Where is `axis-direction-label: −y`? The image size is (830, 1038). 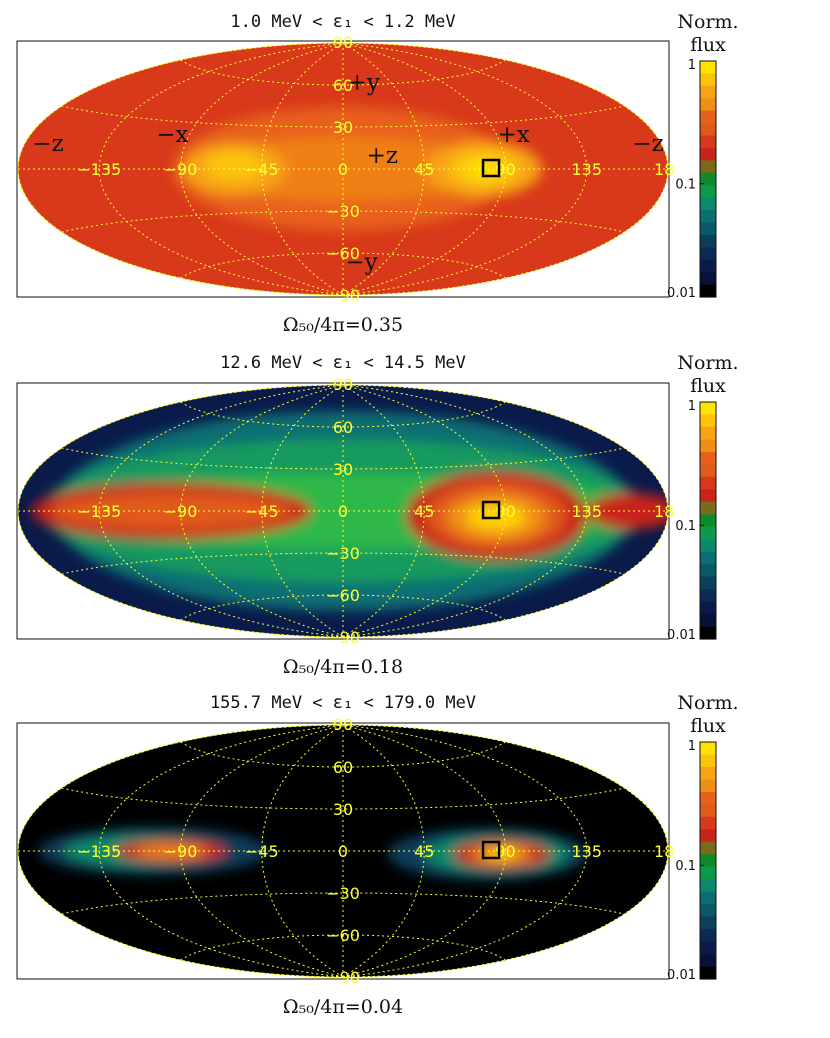 axis-direction-label: −y is located at coordinates (361, 263).